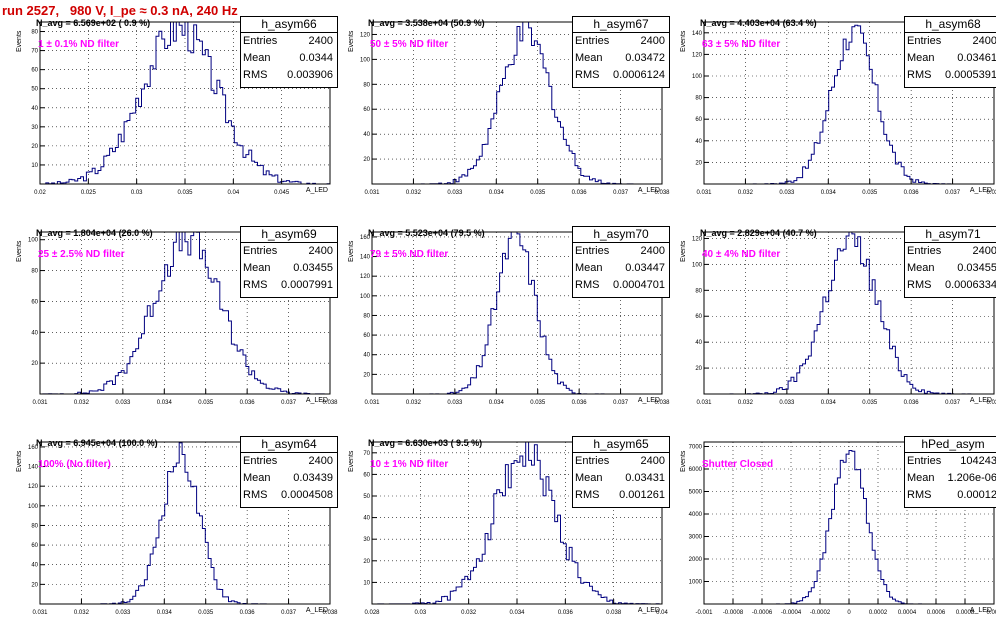  Describe the element at coordinates (289, 285) in the screenshot. I see `stats-row-rms: RMS 0.0007991` at that location.